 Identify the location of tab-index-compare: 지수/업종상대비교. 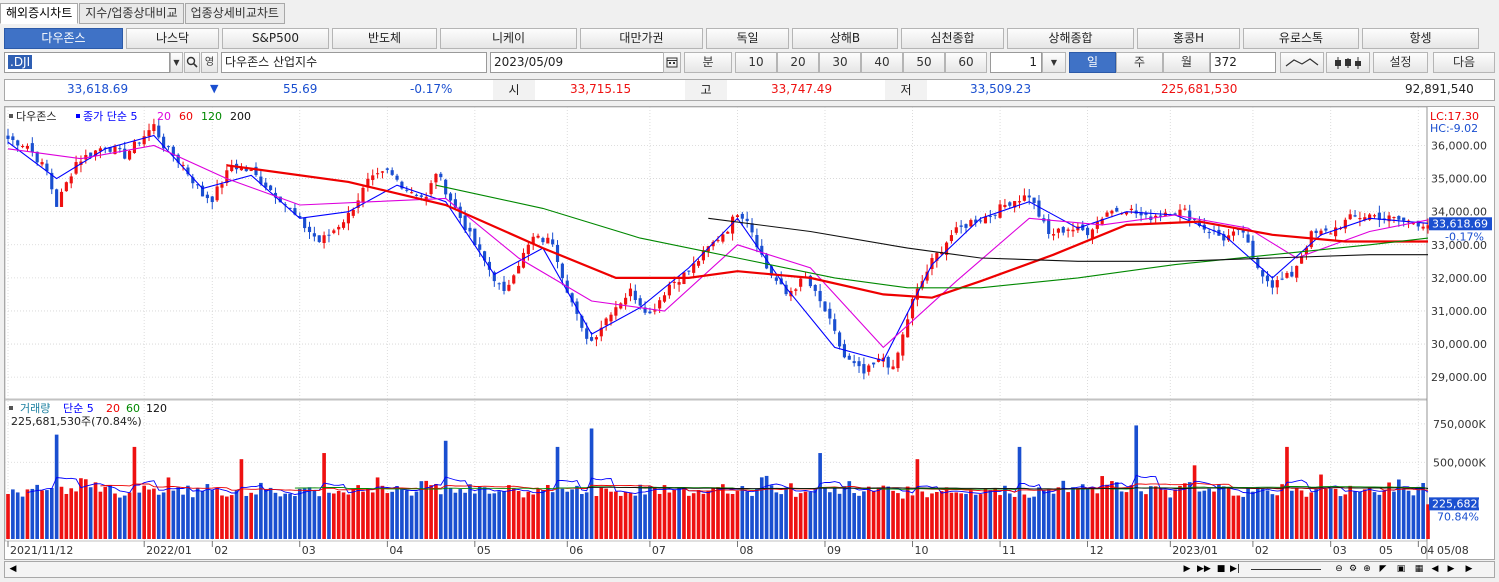
(131, 13).